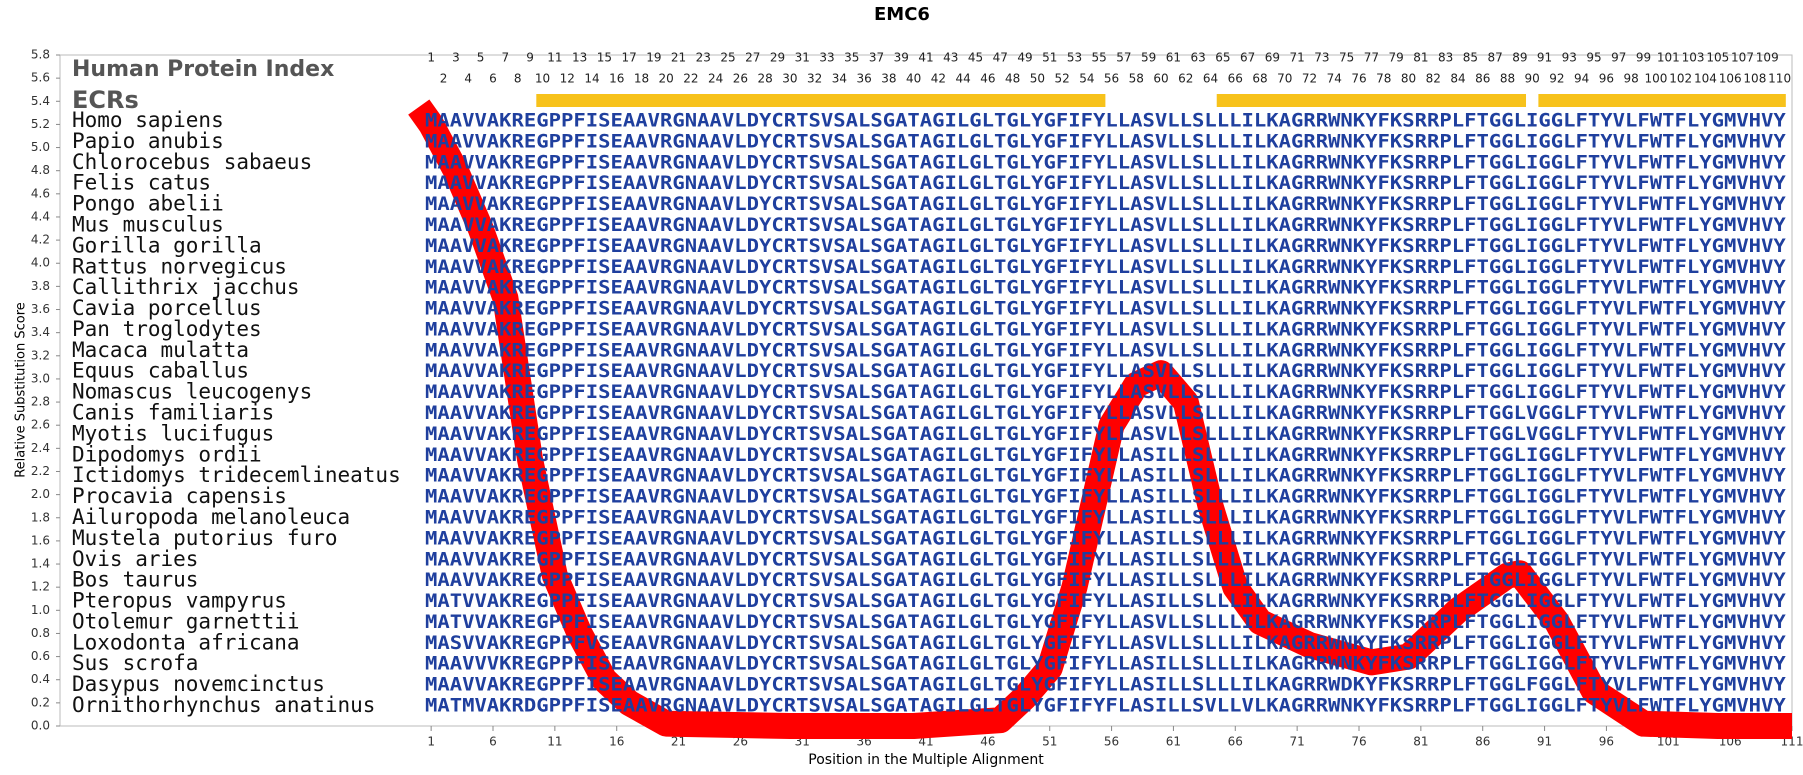  Describe the element at coordinates (851, 58) in the screenshot. I see `protein-index: 35` at that location.